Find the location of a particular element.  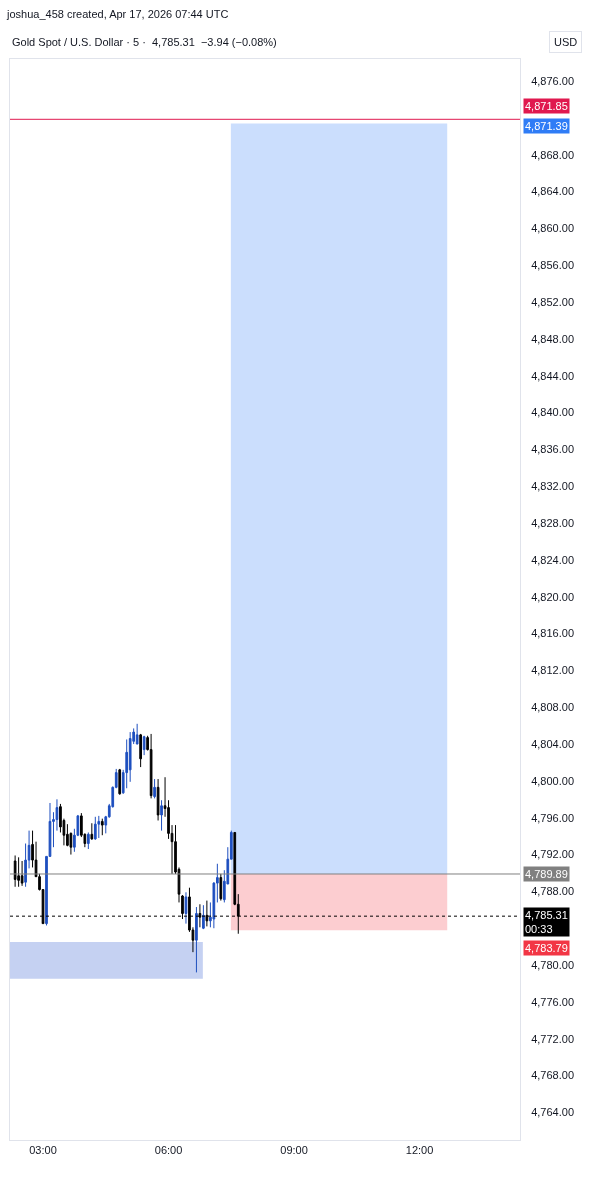

y-tick-label: 4,792.00 is located at coordinates (553, 854).